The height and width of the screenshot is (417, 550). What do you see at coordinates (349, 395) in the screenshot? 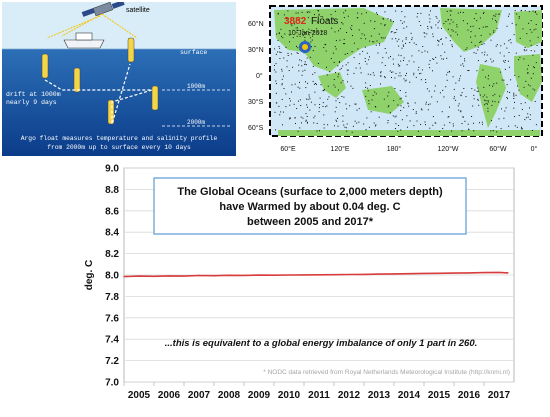
I see `x-tick-label: 2012` at bounding box center [349, 395].